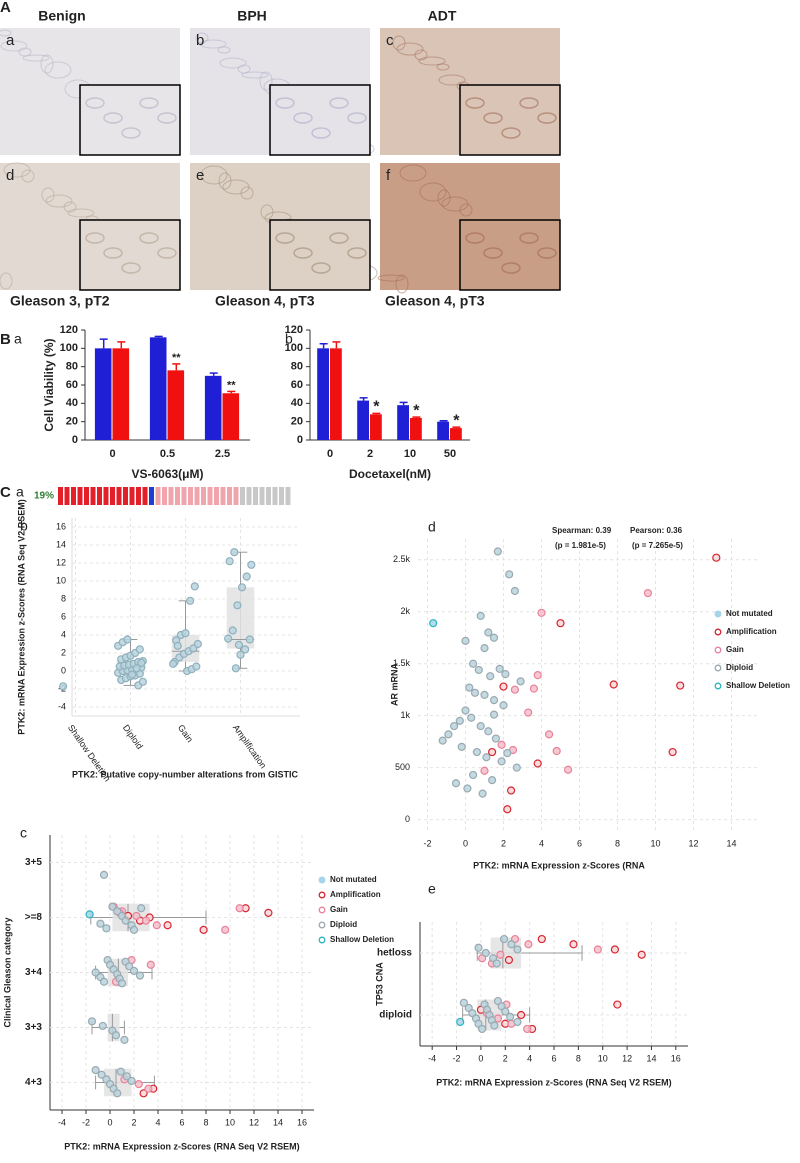 This screenshot has width=800, height=1163. I want to click on y-tick-label: 3+4, so click(33, 972).